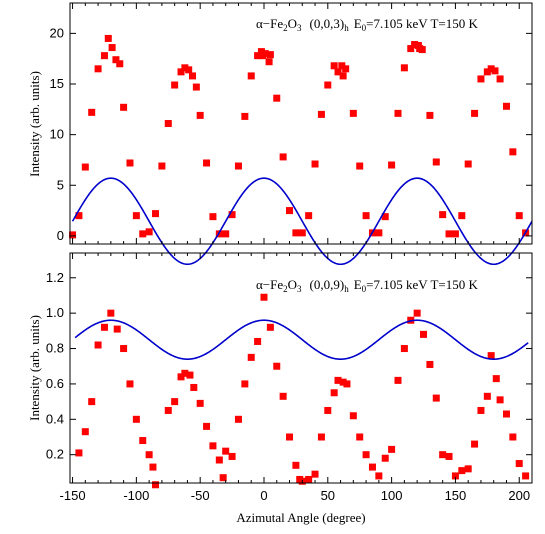 The width and height of the screenshot is (545, 534). Describe the element at coordinates (34, 124) in the screenshot. I see `panel-top-ylabel: Intensity (arb. units)` at that location.